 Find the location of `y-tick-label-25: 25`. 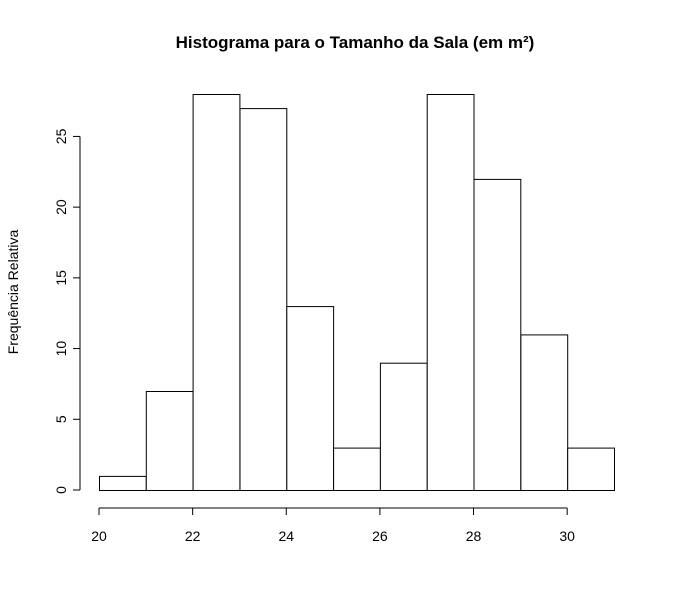

y-tick-label-25: 25 is located at coordinates (61, 136).